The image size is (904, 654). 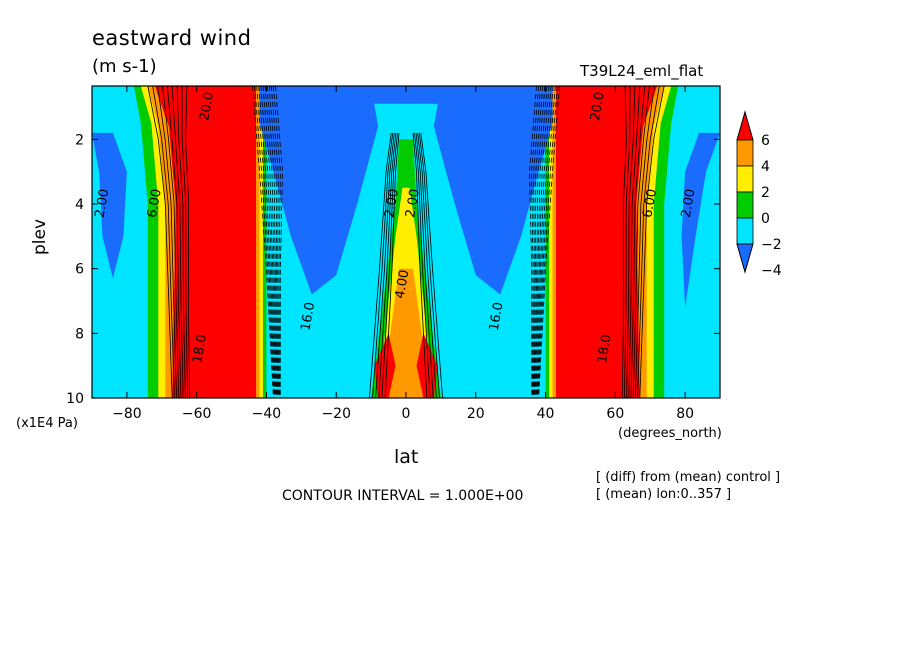 What do you see at coordinates (670, 433) in the screenshot?
I see `x-unit-label: (degrees_north)` at bounding box center [670, 433].